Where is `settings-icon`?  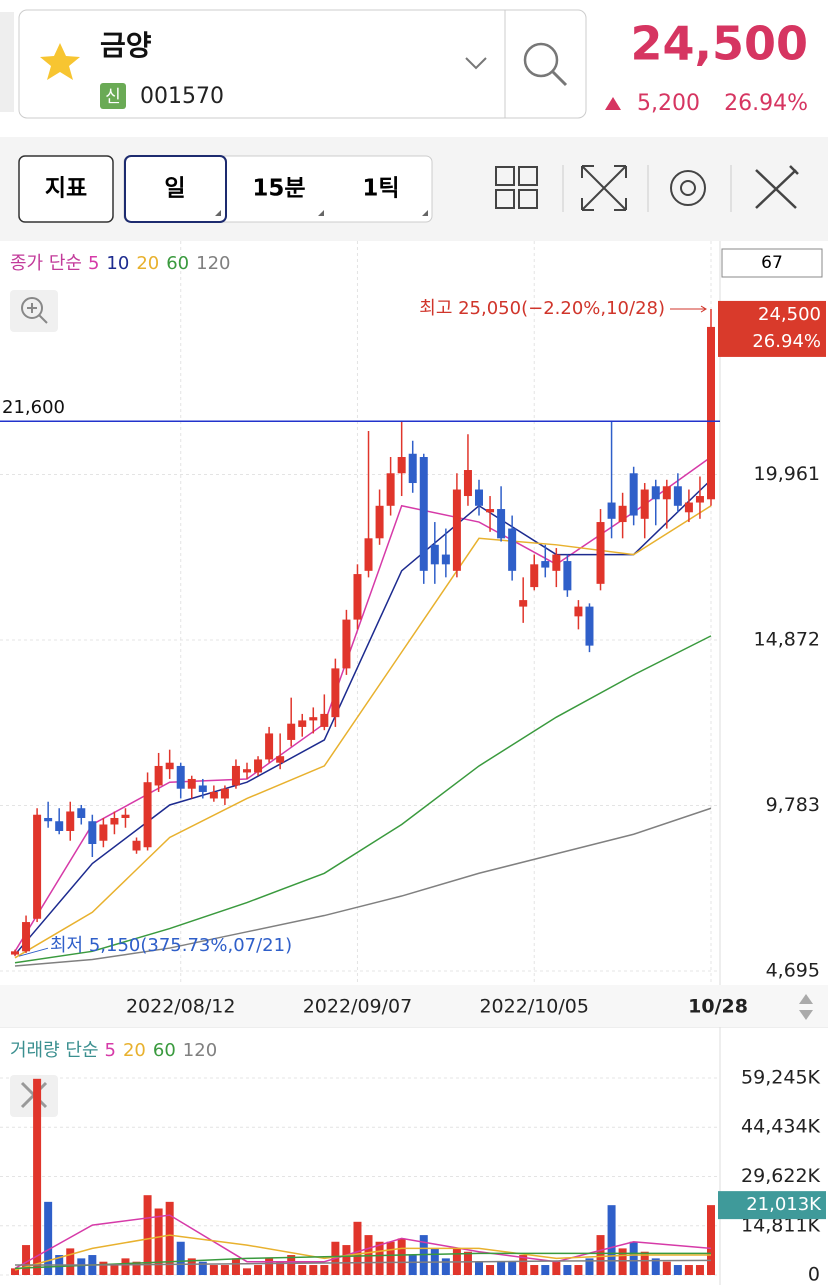 settings-icon is located at coordinates (688, 188).